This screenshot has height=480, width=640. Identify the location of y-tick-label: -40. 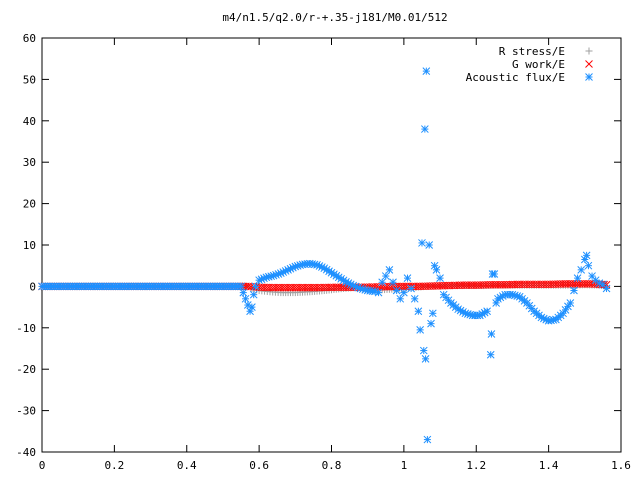
(26, 452).